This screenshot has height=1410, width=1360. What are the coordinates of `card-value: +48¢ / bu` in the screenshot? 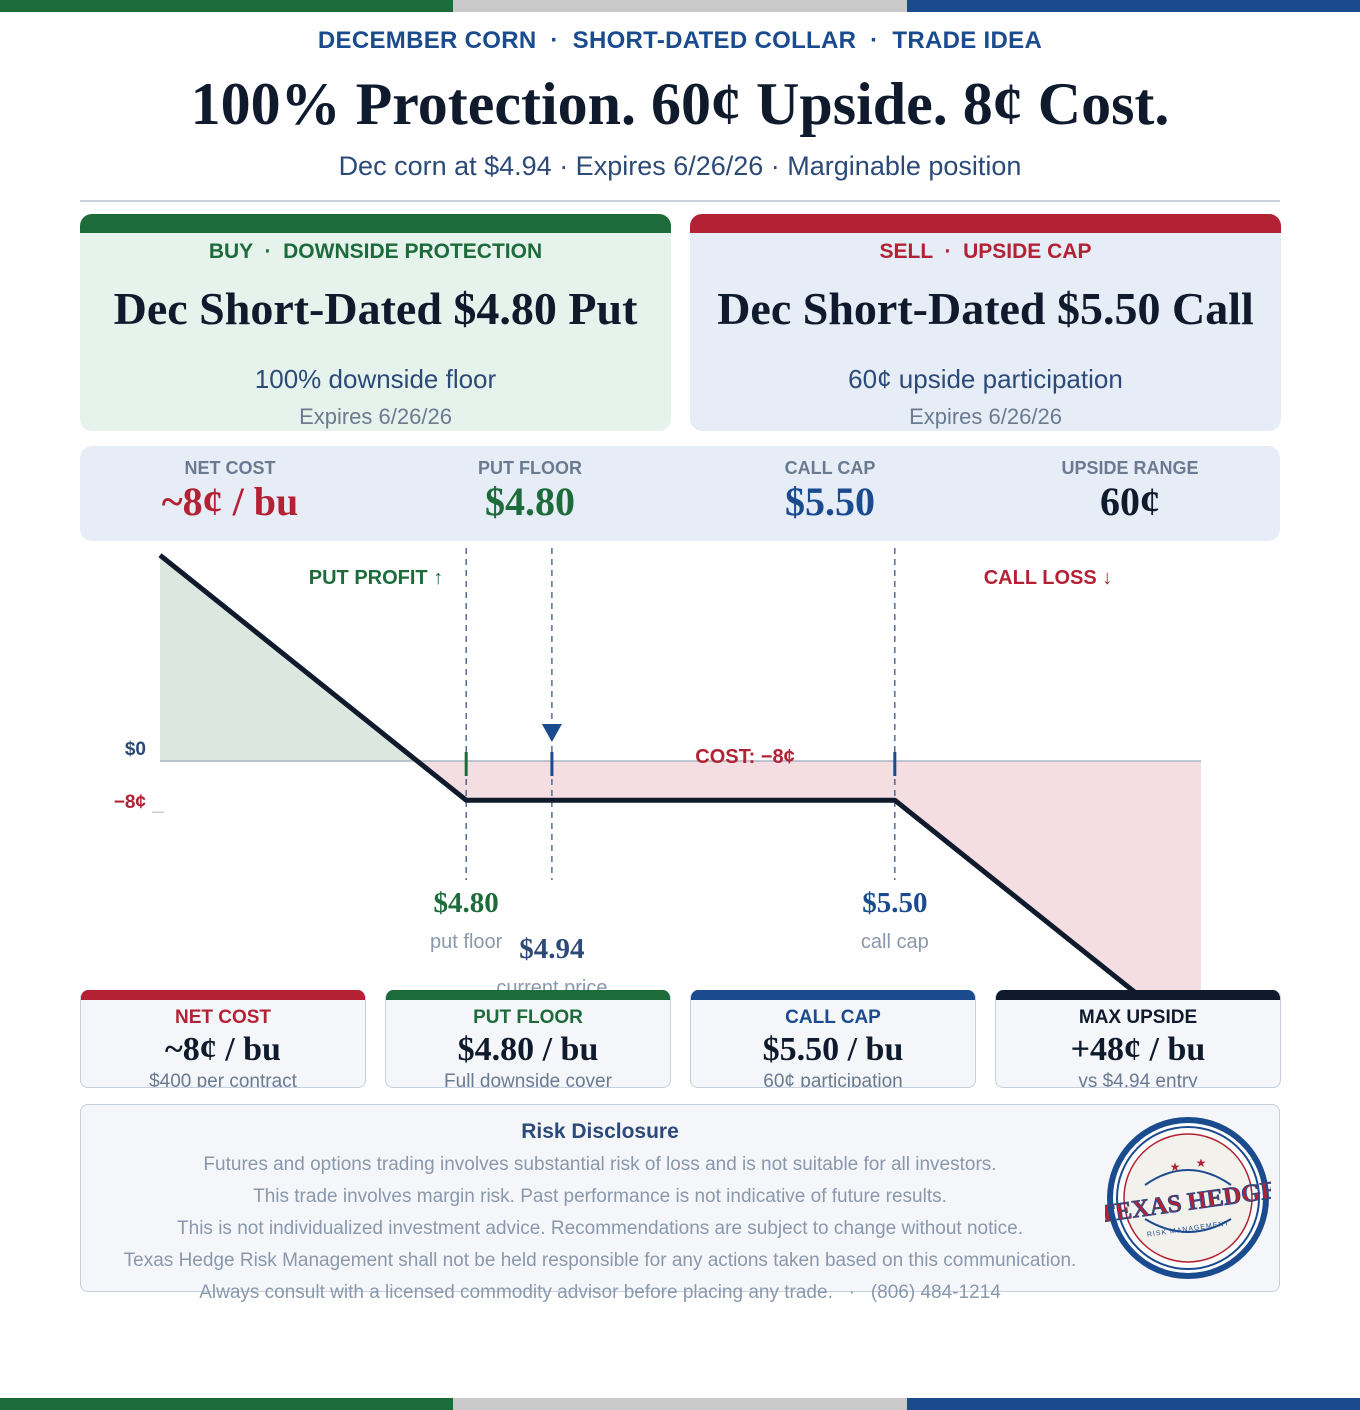 It's located at (1138, 1049).